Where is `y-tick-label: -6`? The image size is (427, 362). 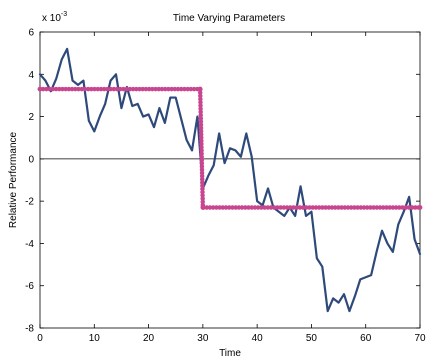
y-tick-label: -6 is located at coordinates (29, 286).